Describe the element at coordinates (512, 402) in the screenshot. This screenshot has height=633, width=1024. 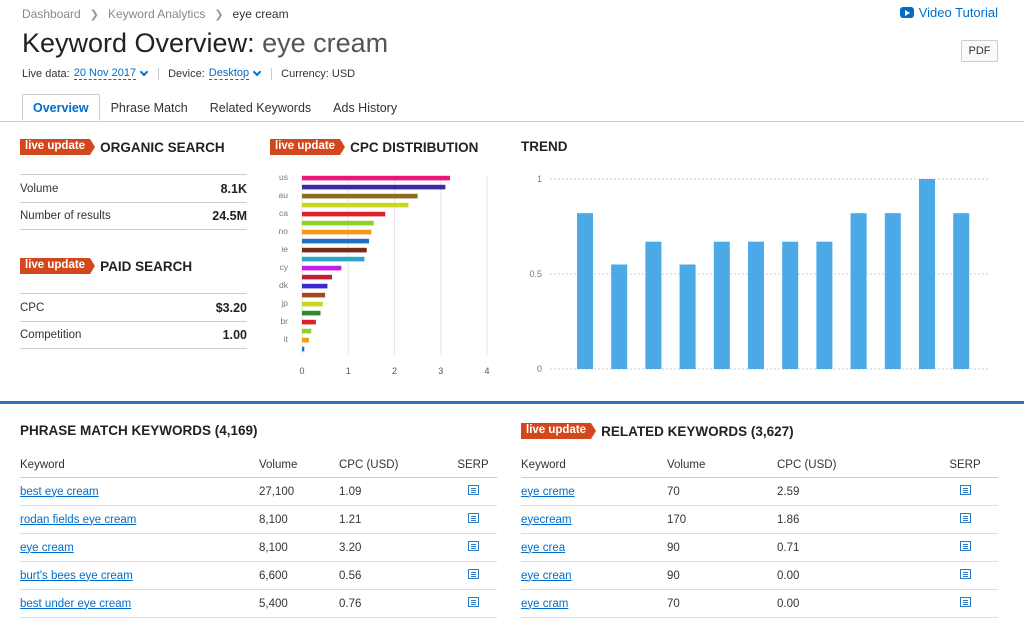
I see `section-divider` at that location.